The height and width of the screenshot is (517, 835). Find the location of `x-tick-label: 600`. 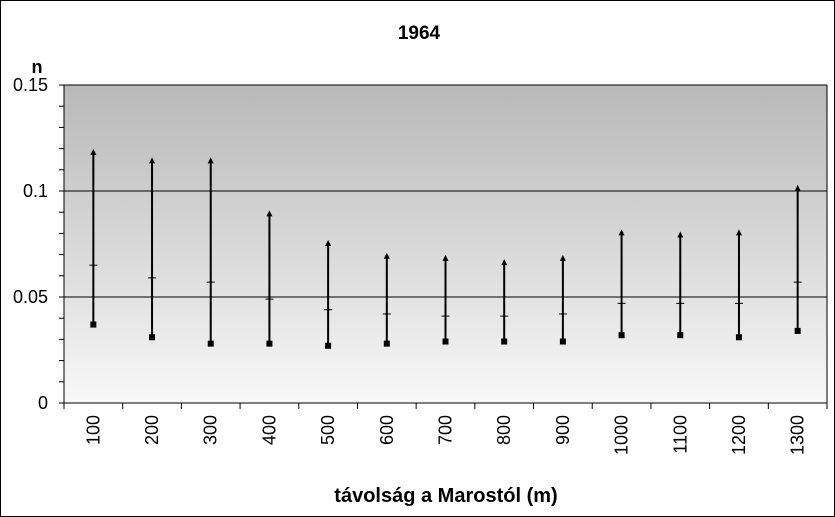

x-tick-label: 600 is located at coordinates (387, 430).